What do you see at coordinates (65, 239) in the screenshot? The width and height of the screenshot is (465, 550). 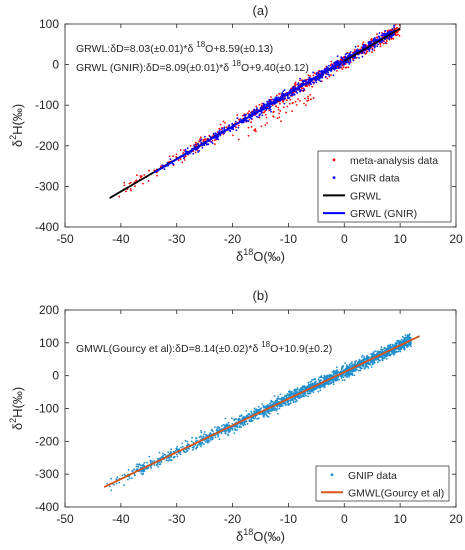 I see `x-tick-label: -50` at bounding box center [65, 239].